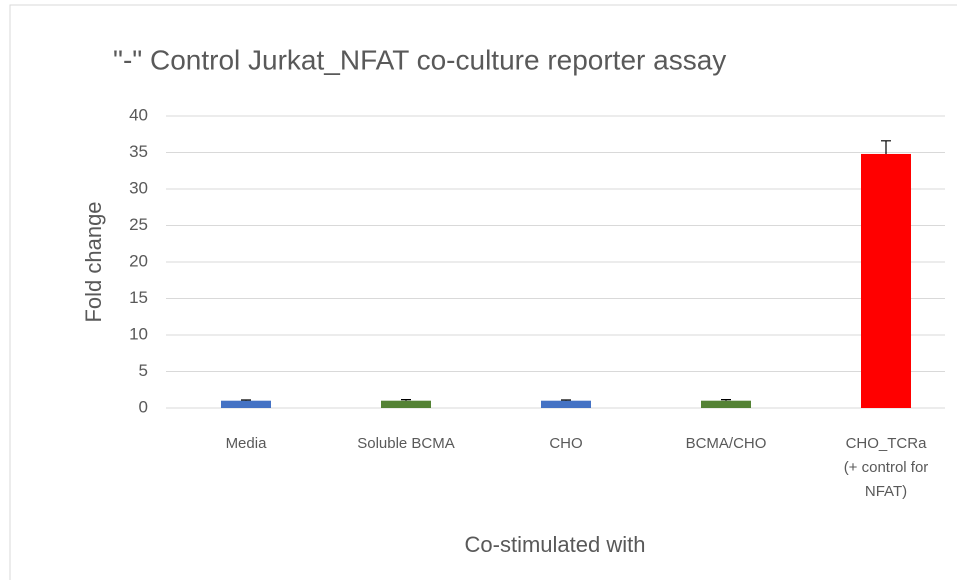 The image size is (957, 580). I want to click on y-tick-label: 5, so click(143, 370).